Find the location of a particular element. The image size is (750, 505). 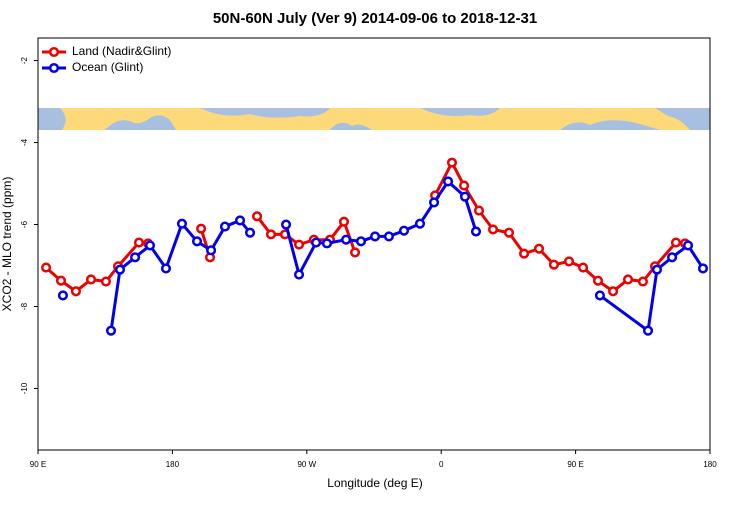

y-tick-label: -10 is located at coordinates (24, 388).